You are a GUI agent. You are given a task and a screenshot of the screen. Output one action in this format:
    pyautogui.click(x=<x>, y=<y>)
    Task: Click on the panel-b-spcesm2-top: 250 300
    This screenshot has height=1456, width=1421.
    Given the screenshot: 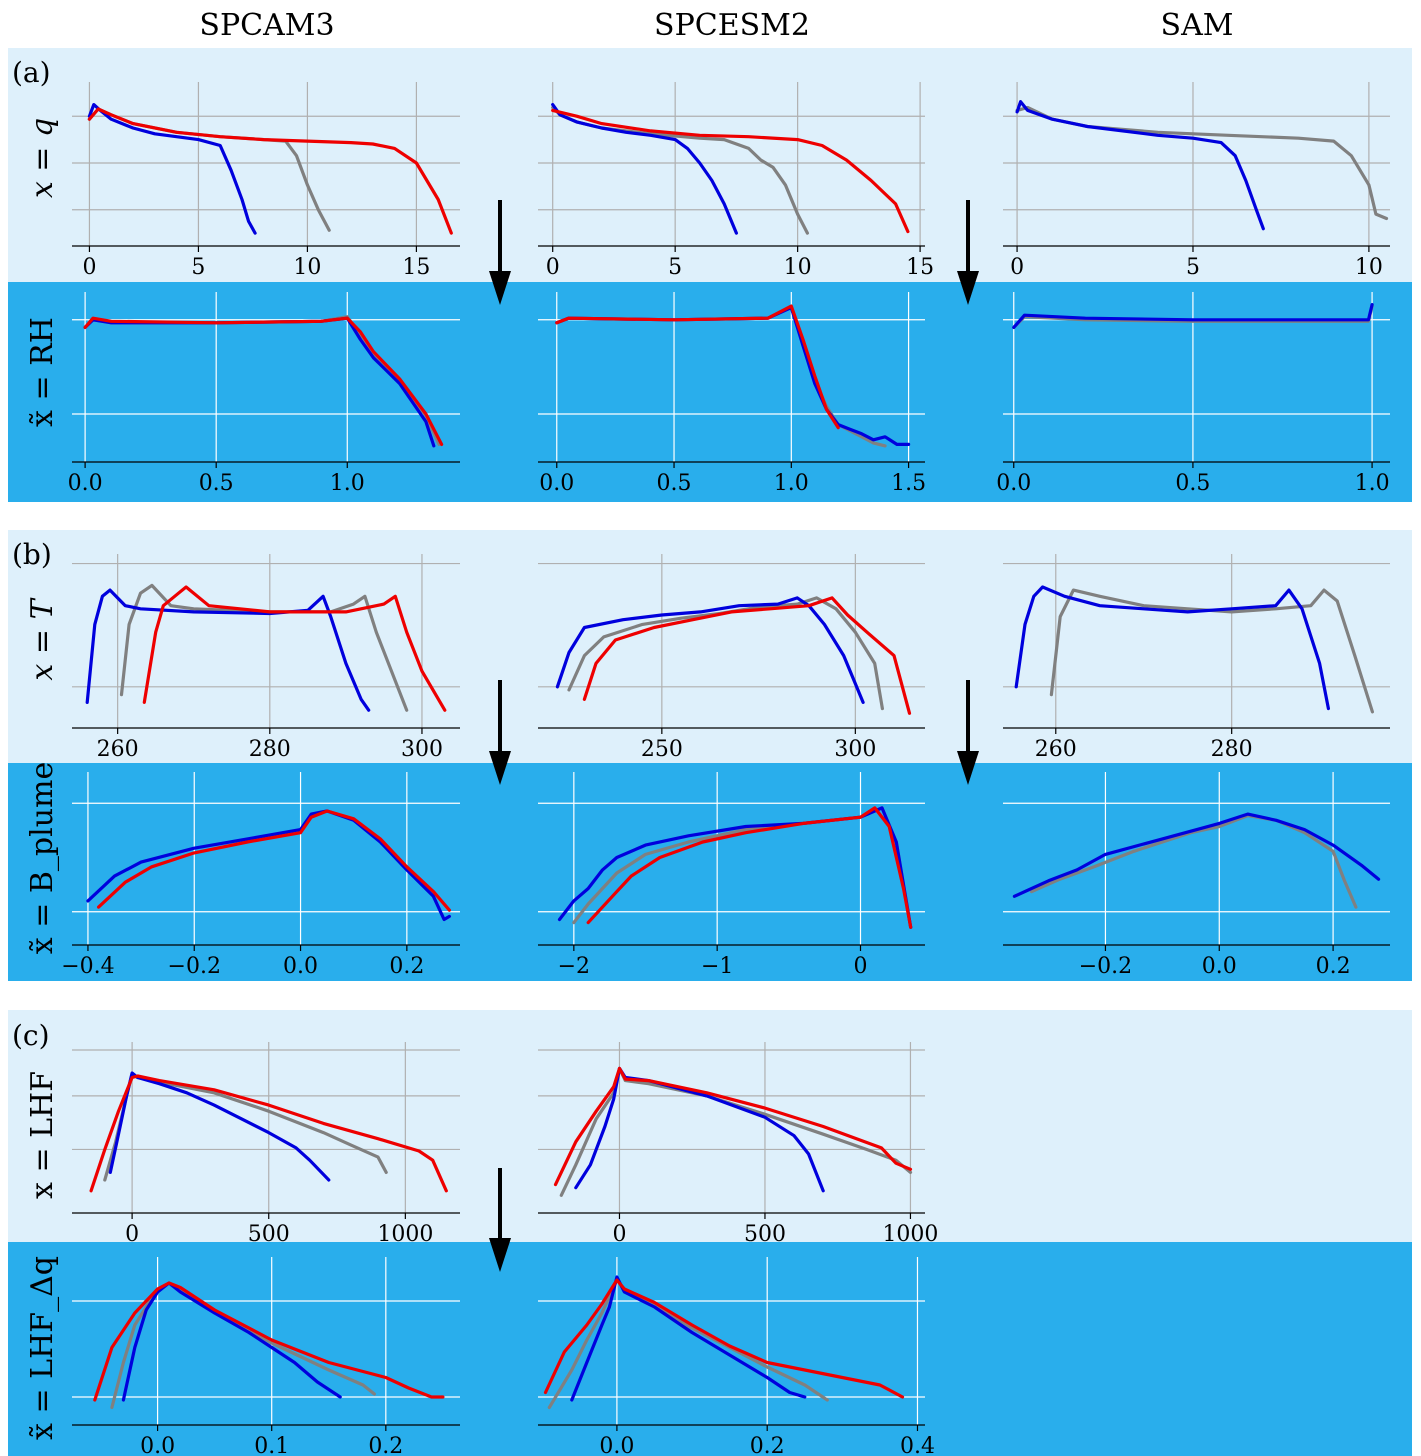 What is the action you would take?
    pyautogui.click(x=731, y=658)
    